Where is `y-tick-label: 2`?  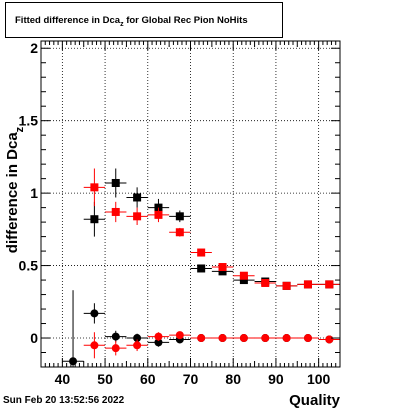 y-tick-label: 2 is located at coordinates (34, 48).